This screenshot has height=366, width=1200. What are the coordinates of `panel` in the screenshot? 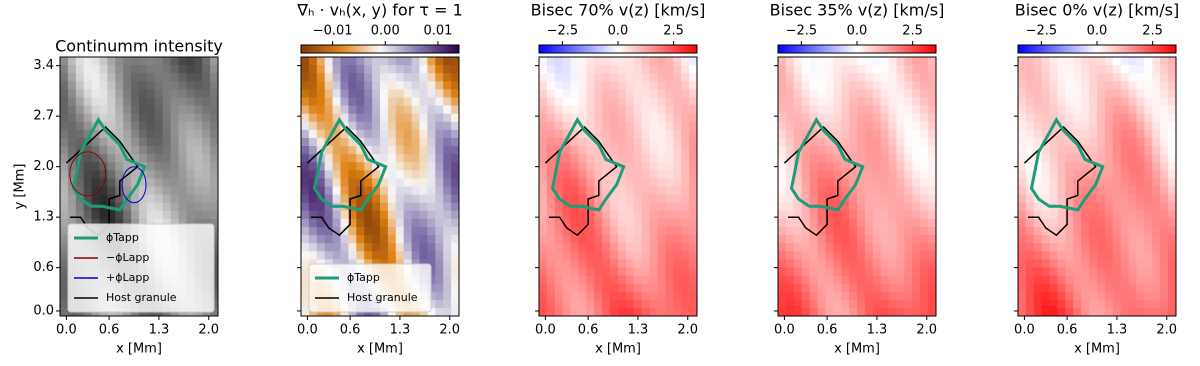 It's located at (618, 187).